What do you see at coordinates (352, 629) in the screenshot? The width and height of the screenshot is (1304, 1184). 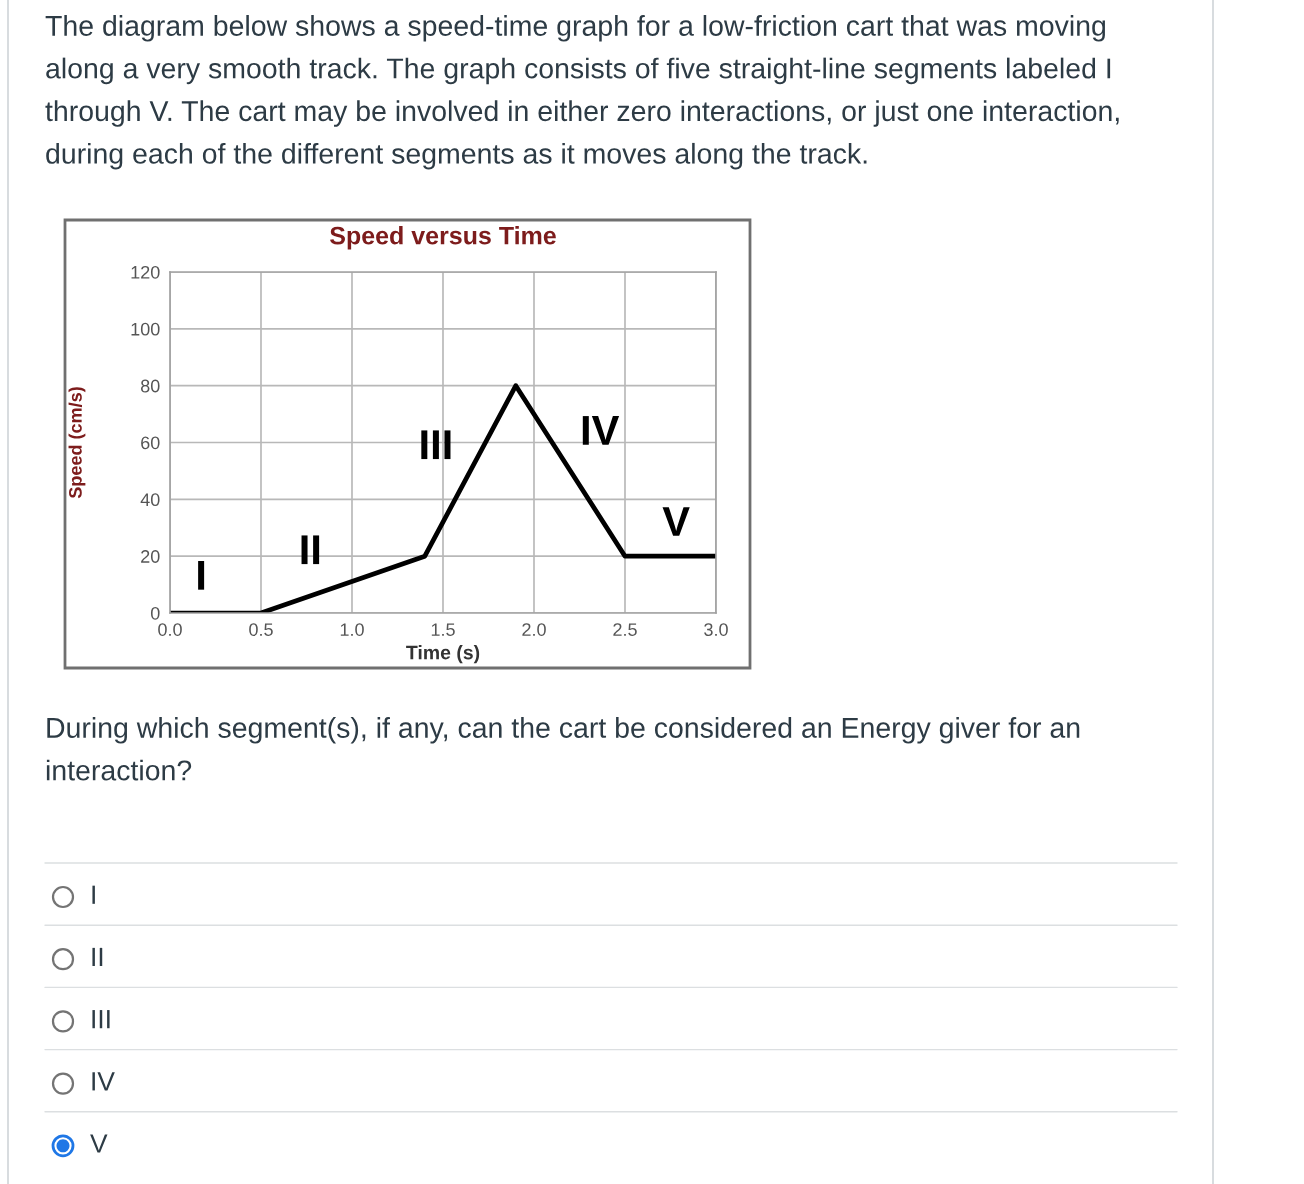 I see `x-tick-label: 1.0` at bounding box center [352, 629].